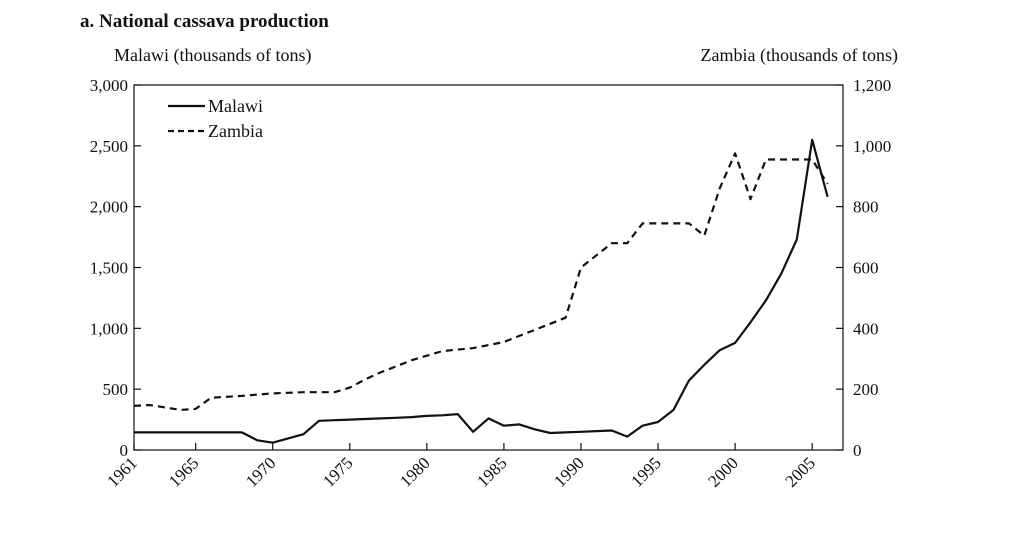  I want to click on left-y-tick-label: 0, so click(124, 450).